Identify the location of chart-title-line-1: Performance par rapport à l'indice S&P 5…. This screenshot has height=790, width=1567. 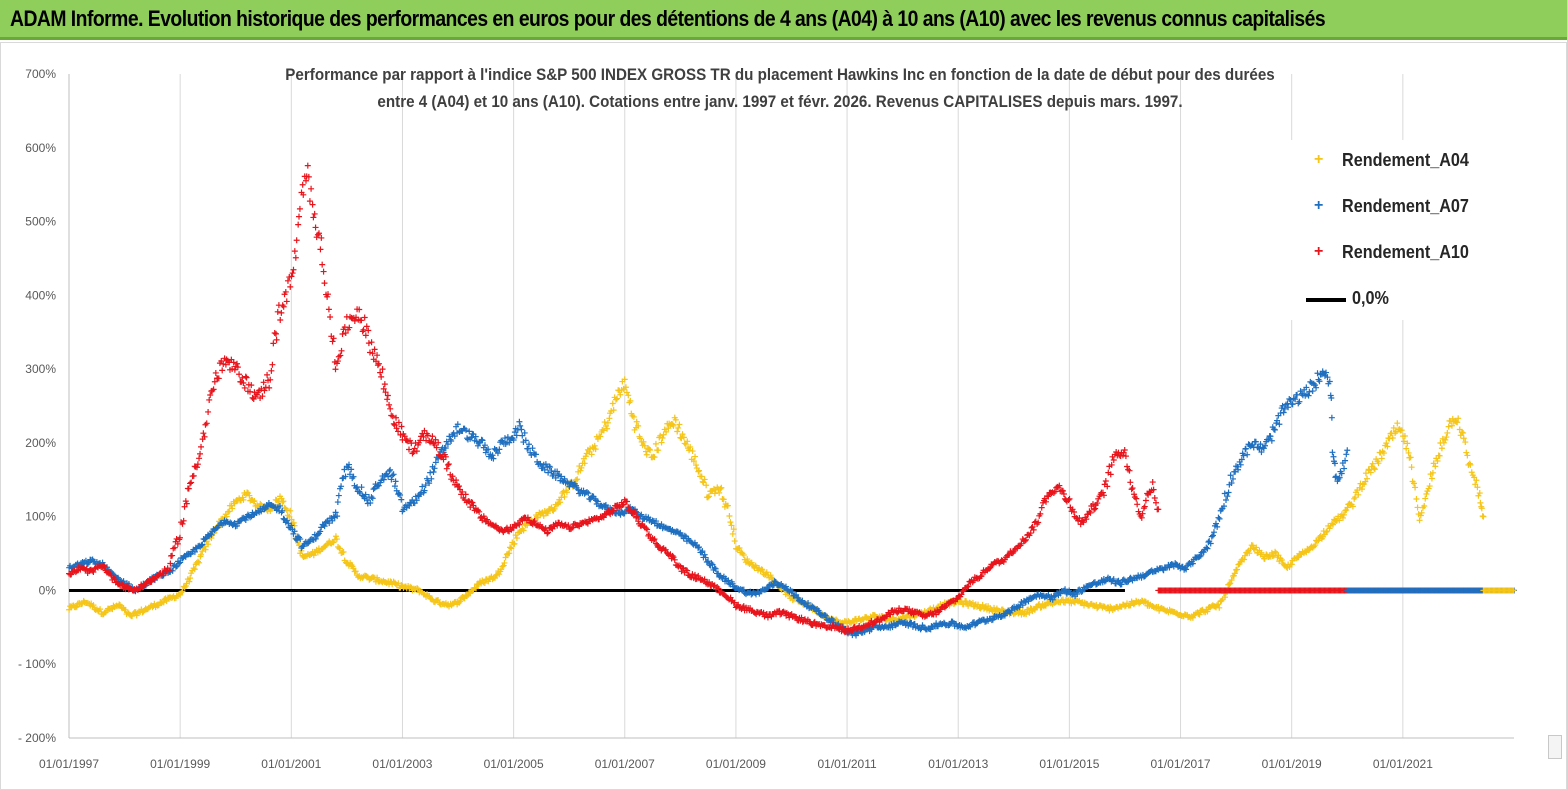
(780, 75).